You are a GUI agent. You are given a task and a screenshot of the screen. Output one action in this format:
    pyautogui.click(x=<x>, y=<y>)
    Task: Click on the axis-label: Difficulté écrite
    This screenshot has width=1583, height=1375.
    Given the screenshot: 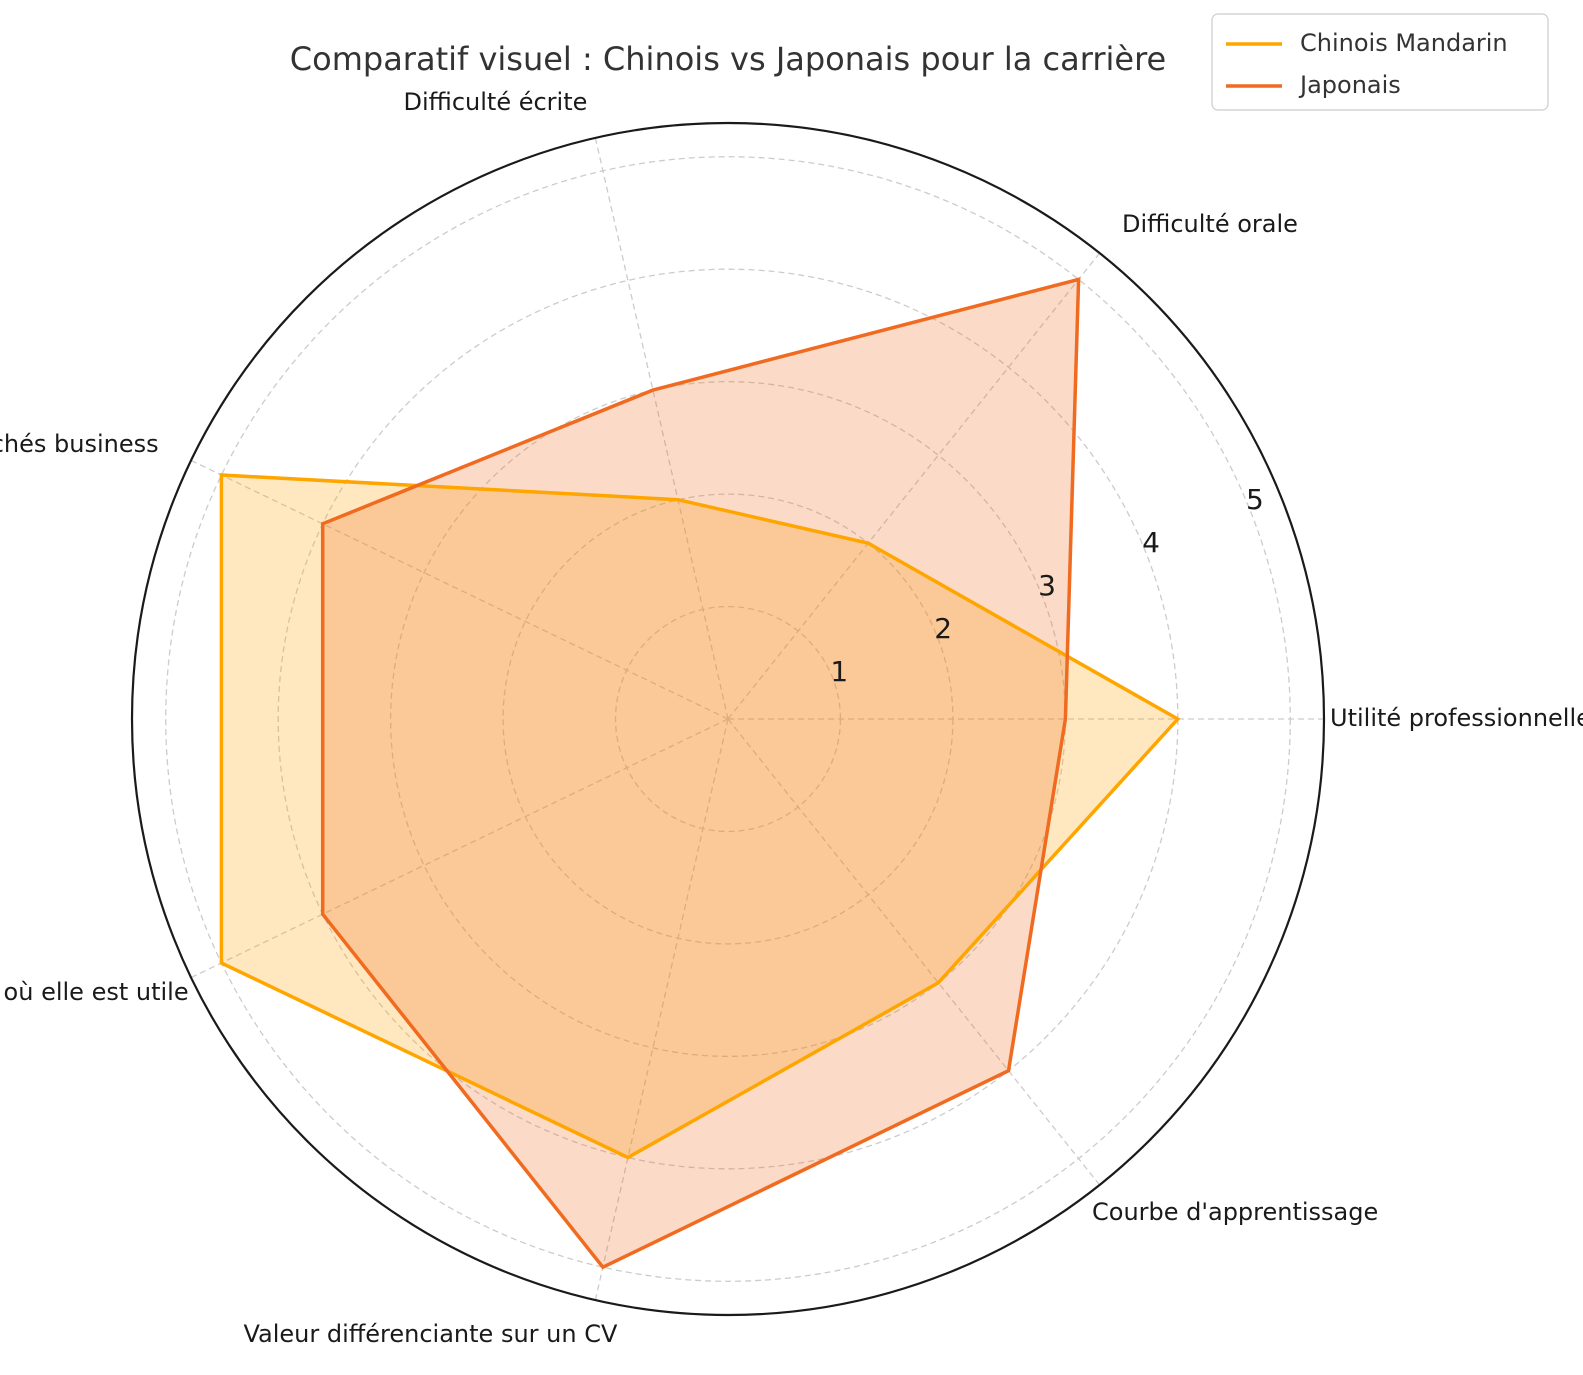 What is the action you would take?
    pyautogui.click(x=495, y=102)
    